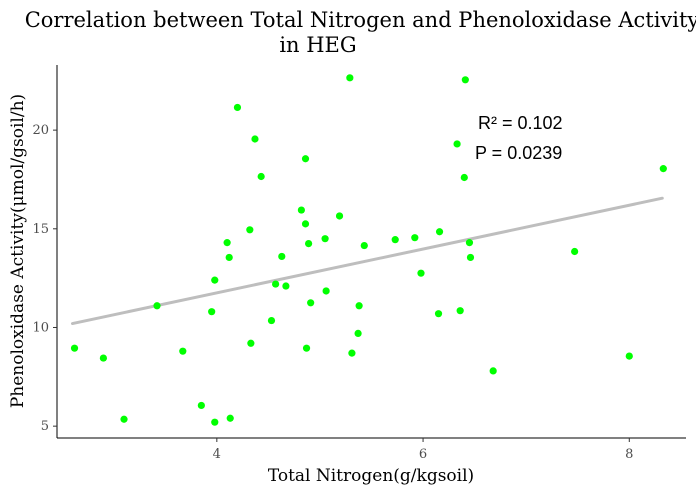 The width and height of the screenshot is (696, 496). I want to click on y-tick-label: 20, so click(40, 130).